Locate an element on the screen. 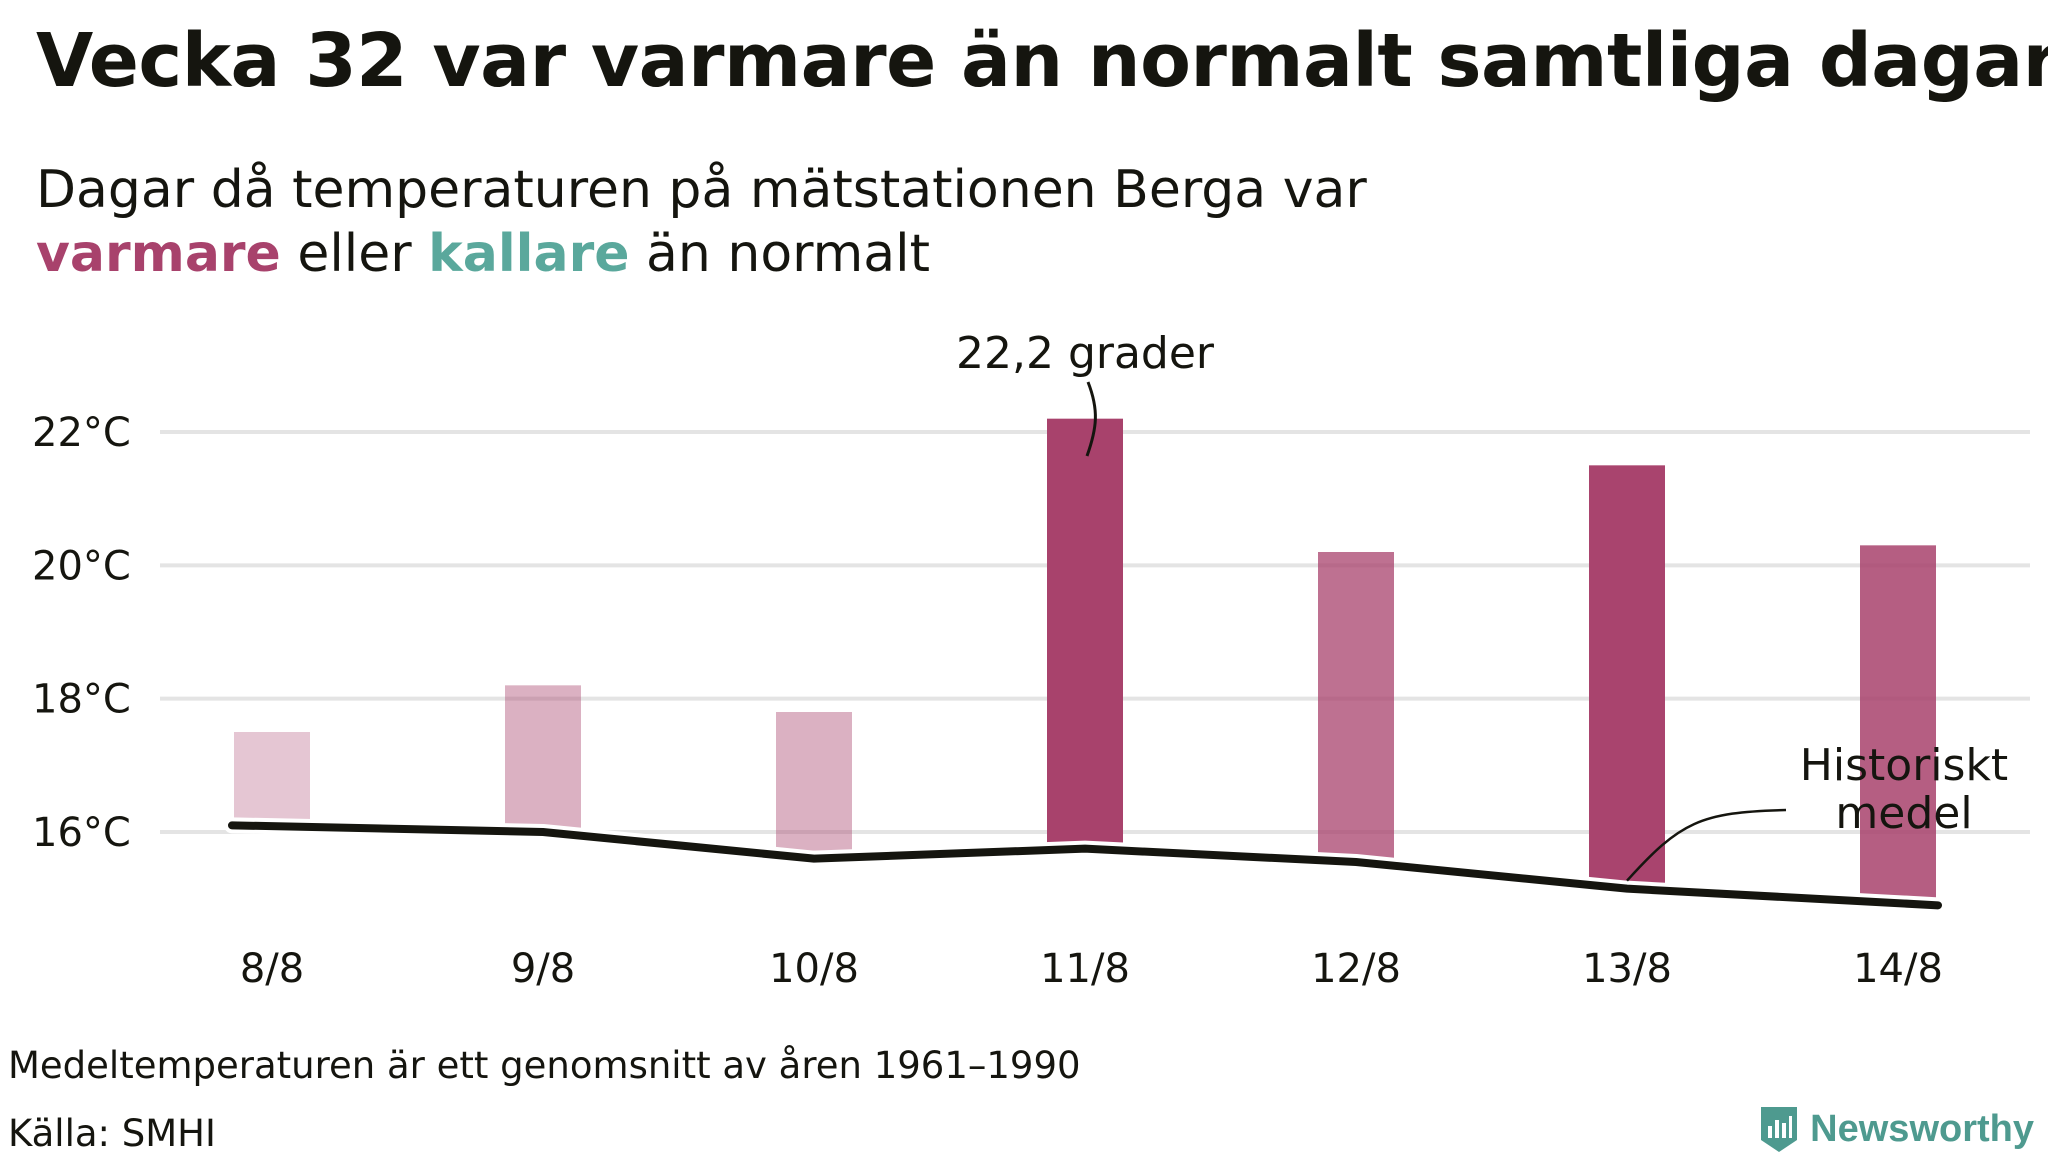  brand-name: Newsworthy is located at coordinates (1922, 1128).